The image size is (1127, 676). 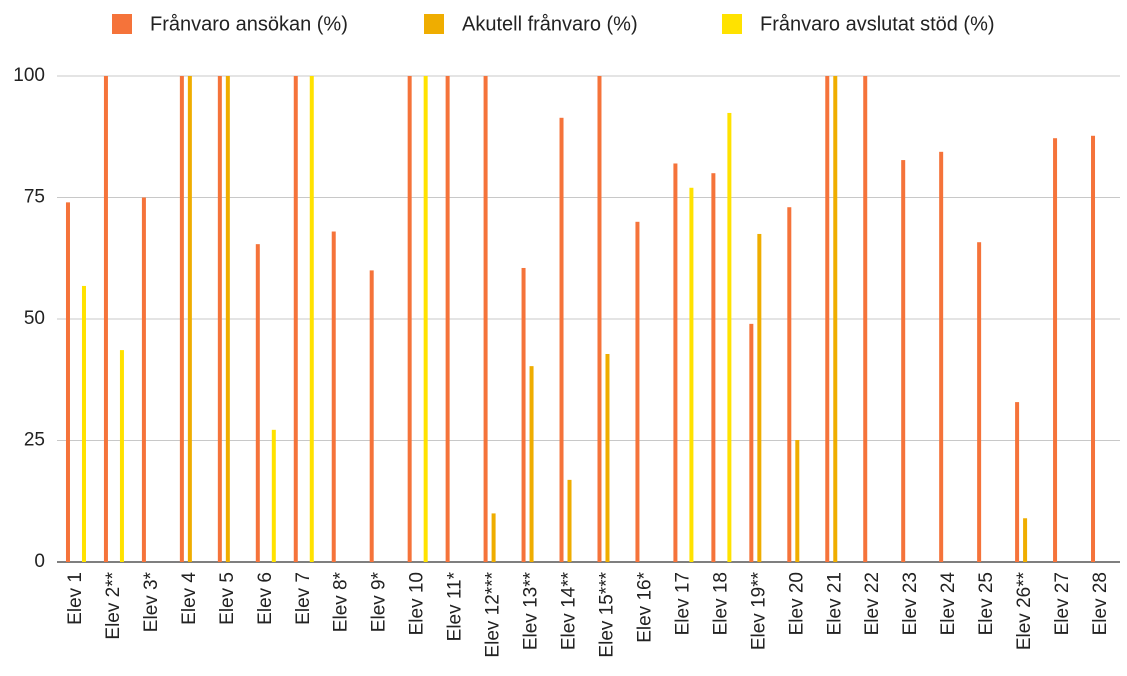 What do you see at coordinates (986, 603) in the screenshot?
I see `x-tick-label: Elev 25` at bounding box center [986, 603].